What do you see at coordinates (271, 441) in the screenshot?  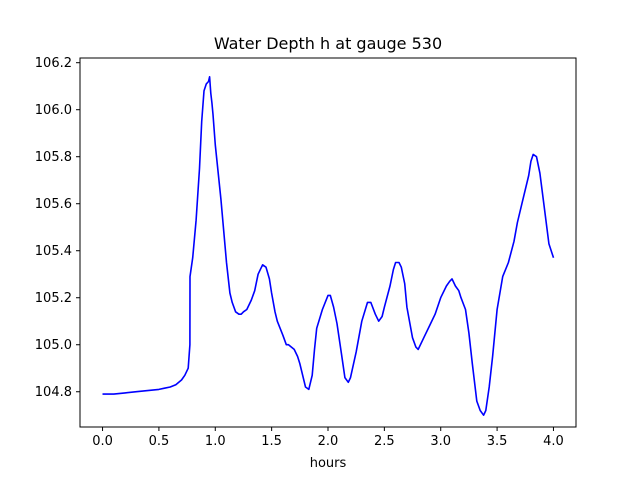 I see `x-tick-label: 1.5` at bounding box center [271, 441].